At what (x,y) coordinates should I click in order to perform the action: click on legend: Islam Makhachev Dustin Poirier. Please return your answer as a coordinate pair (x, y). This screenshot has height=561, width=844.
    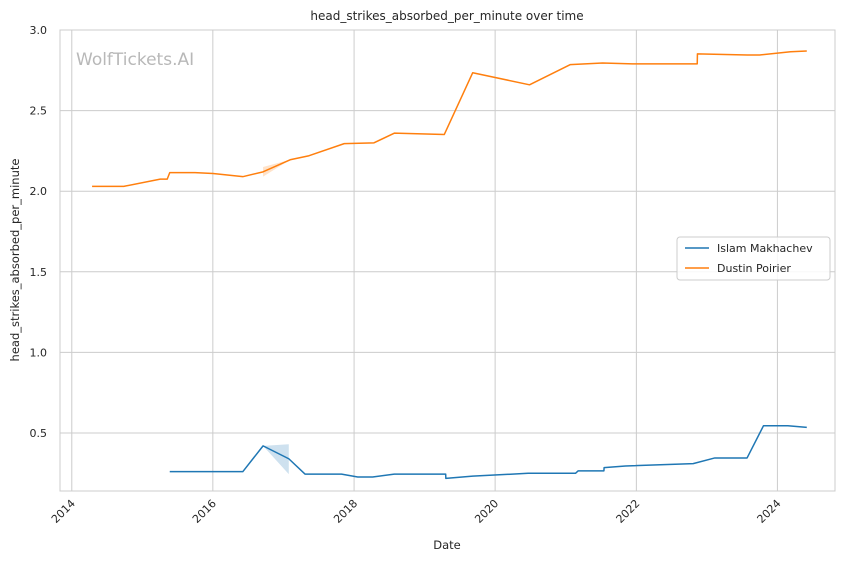
    Looking at the image, I should click on (753, 258).